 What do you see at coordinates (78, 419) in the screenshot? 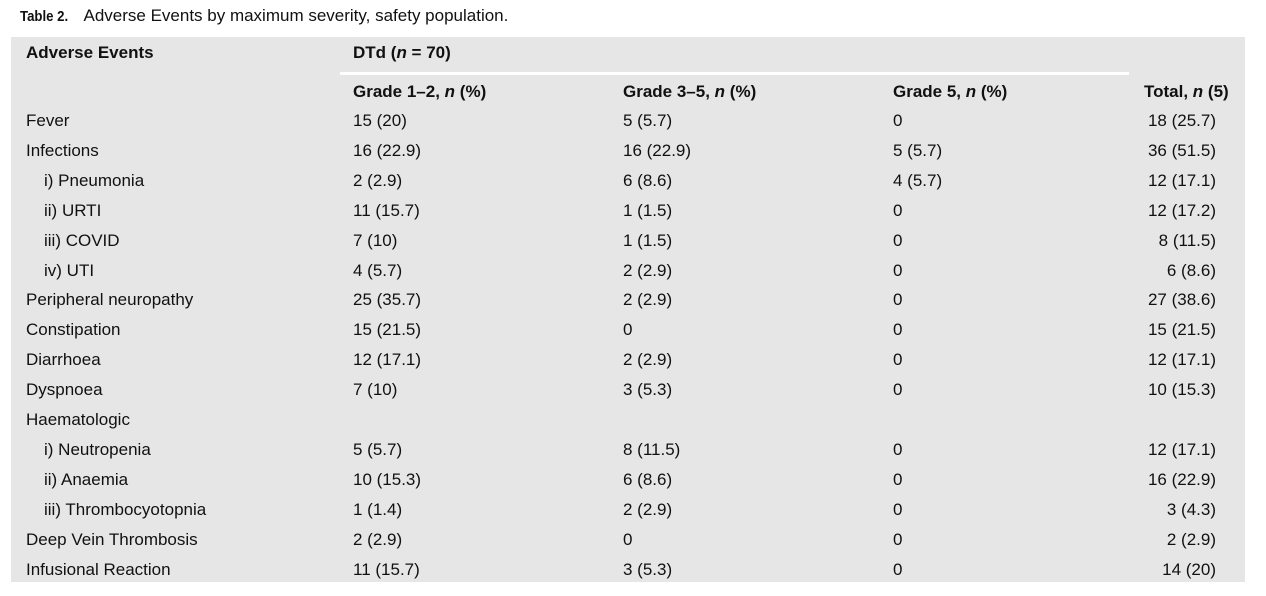
I see `row-event: Haematologic` at bounding box center [78, 419].